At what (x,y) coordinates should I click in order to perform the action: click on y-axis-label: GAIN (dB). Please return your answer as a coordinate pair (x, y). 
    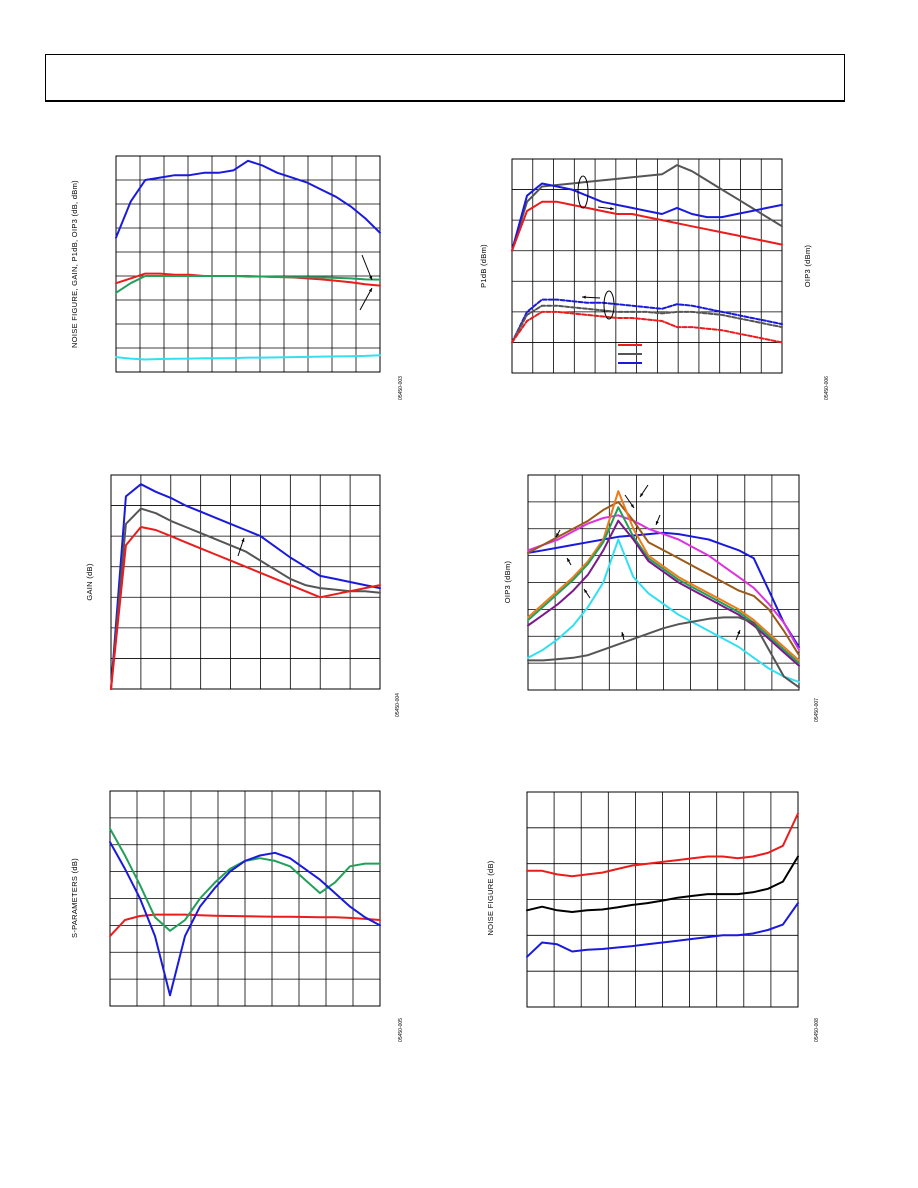
    Looking at the image, I should click on (89, 581).